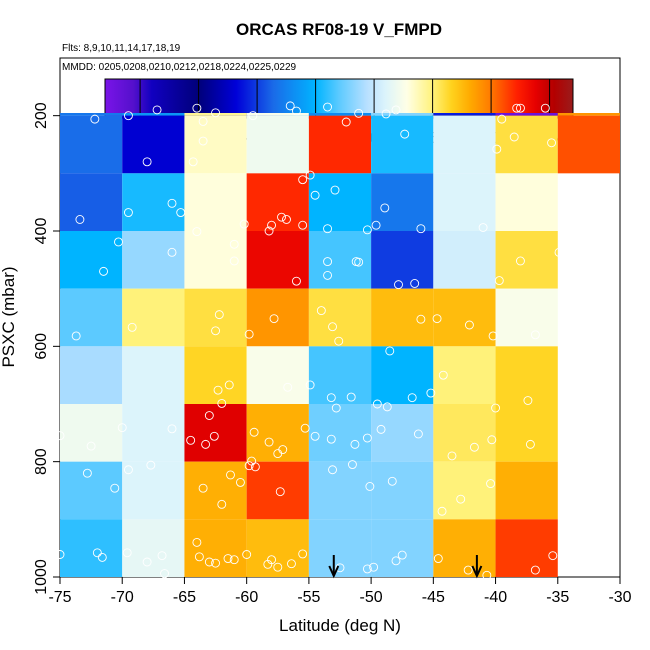 The height and width of the screenshot is (650, 650). What do you see at coordinates (41, 231) in the screenshot?
I see `y-tick-label: 400` at bounding box center [41, 231].